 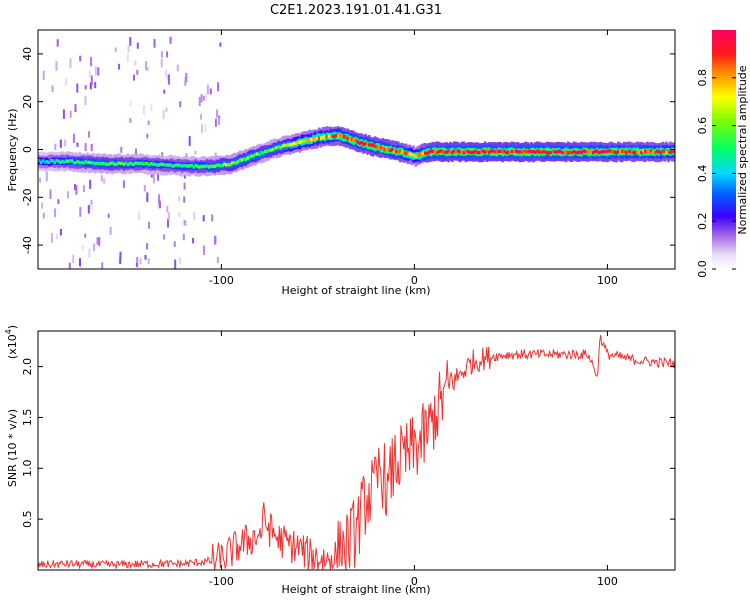 I want to click on snr-ytick-label: 0.5, so click(x=27, y=519).